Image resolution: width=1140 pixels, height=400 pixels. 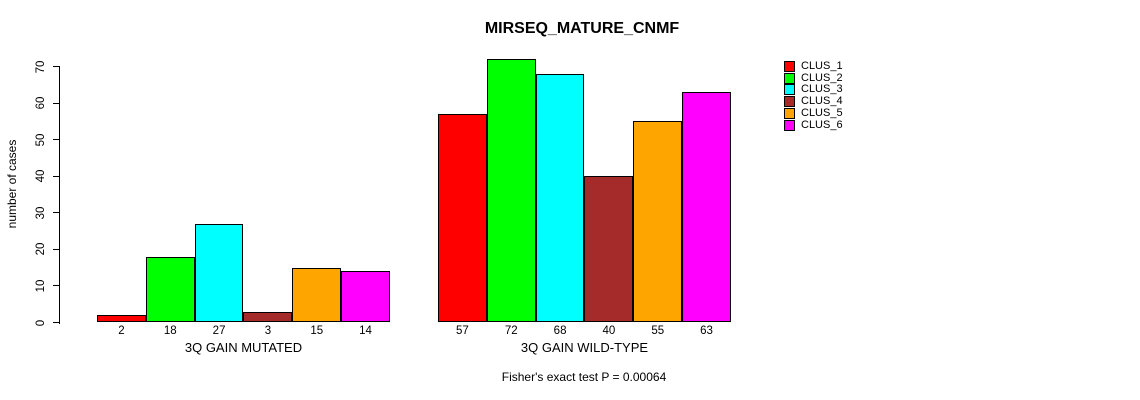 What do you see at coordinates (41, 286) in the screenshot?
I see `y-tick-label: 10` at bounding box center [41, 286].